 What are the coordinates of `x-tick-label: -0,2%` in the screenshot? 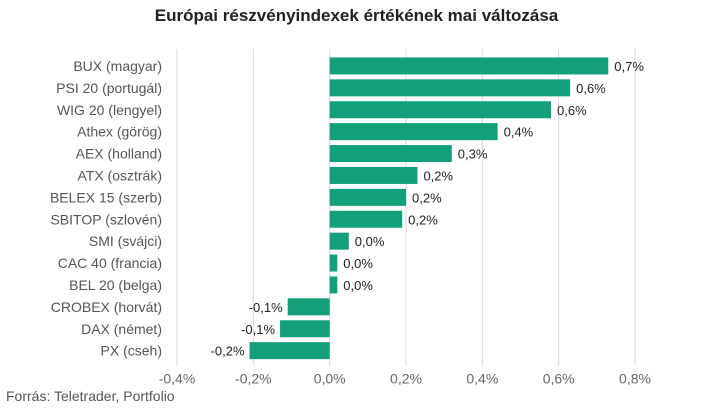 It's located at (253, 378).